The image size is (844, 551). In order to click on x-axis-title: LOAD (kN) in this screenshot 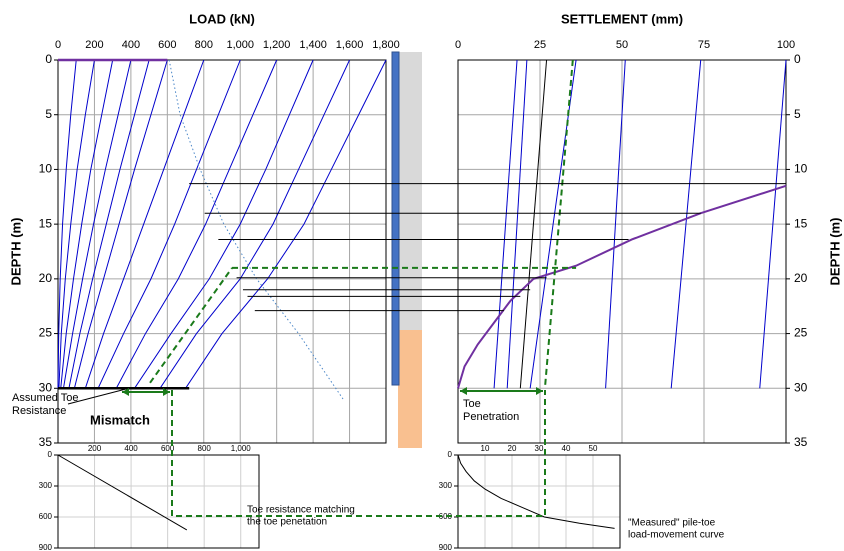, I will do `click(222, 18)`.